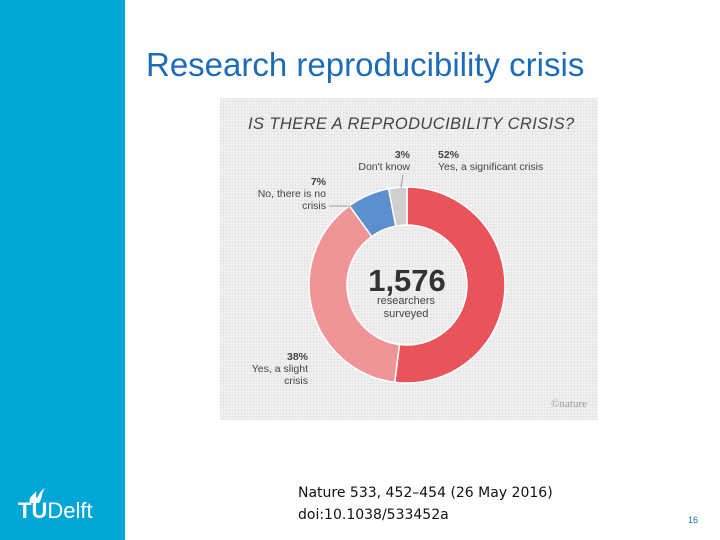  What do you see at coordinates (365, 64) in the screenshot?
I see `slide-title: Research reproducibility crisis` at bounding box center [365, 64].